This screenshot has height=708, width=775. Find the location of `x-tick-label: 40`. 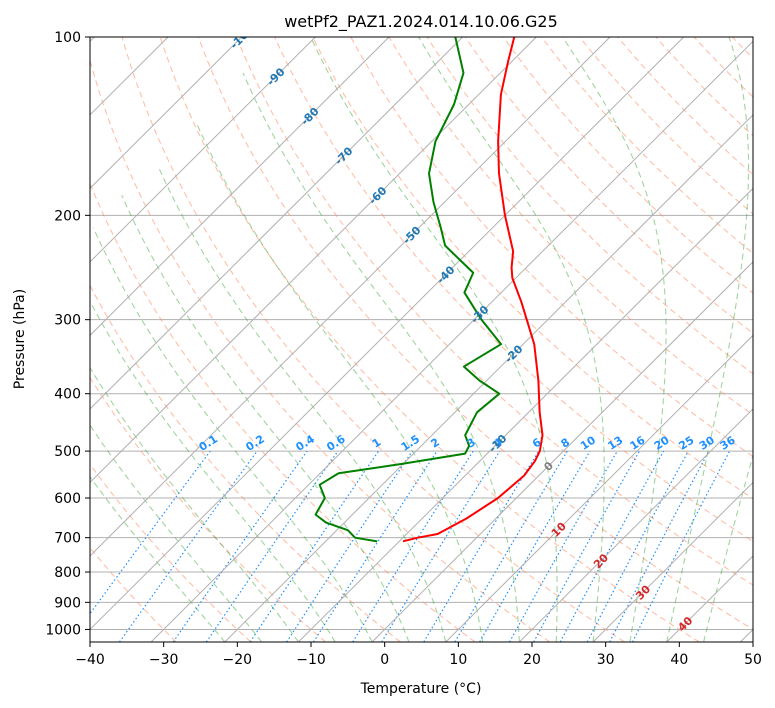

x-tick-label: 40 is located at coordinates (679, 660).